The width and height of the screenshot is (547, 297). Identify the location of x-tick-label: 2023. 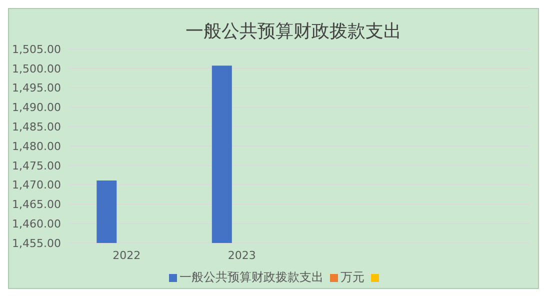
(242, 255).